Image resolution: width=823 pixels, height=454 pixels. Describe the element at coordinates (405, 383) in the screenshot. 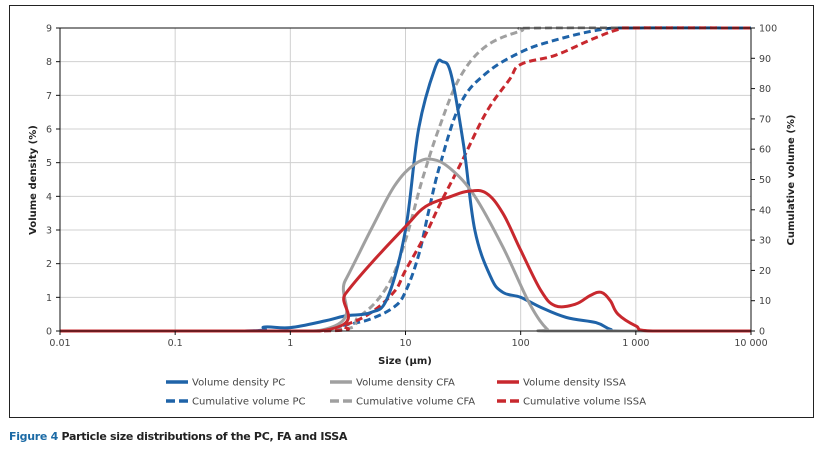

I see `legend-label: Volume density CFA` at that location.